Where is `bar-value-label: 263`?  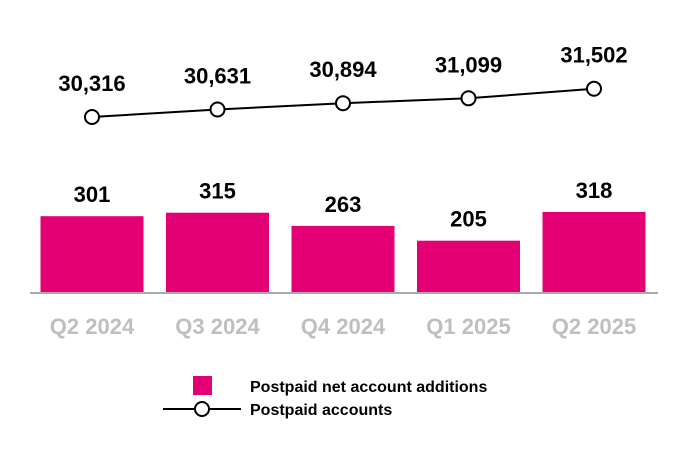 bar-value-label: 263 is located at coordinates (343, 204).